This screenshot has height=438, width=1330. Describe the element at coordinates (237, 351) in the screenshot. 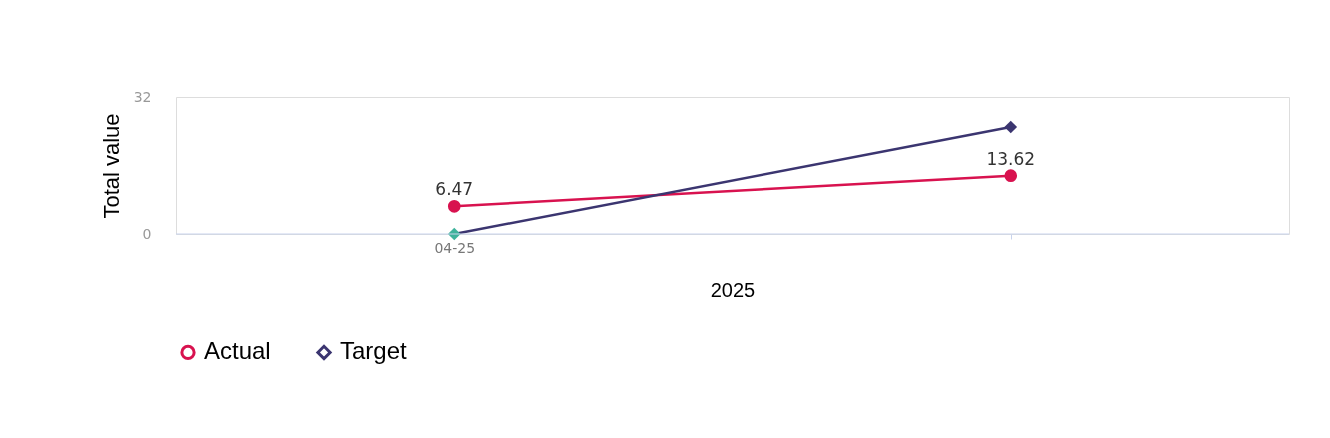

I see `legend-label: Actual` at that location.